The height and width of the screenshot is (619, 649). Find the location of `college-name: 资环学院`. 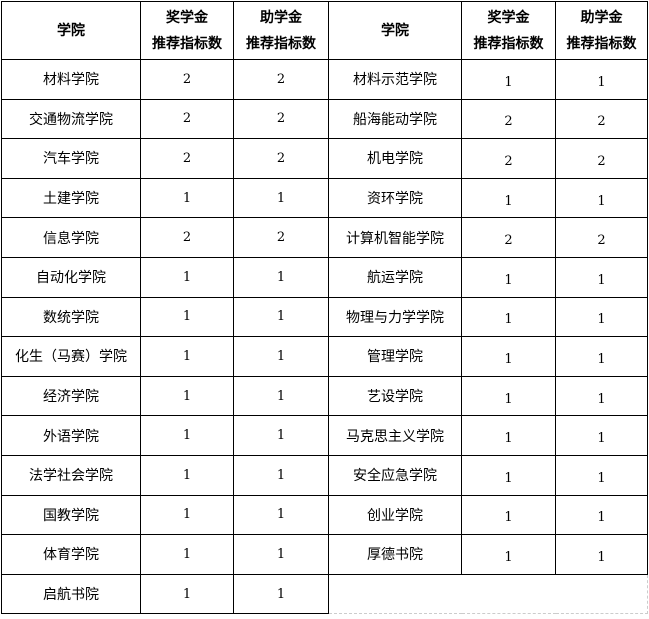

college-name: 资环学院 is located at coordinates (395, 198).